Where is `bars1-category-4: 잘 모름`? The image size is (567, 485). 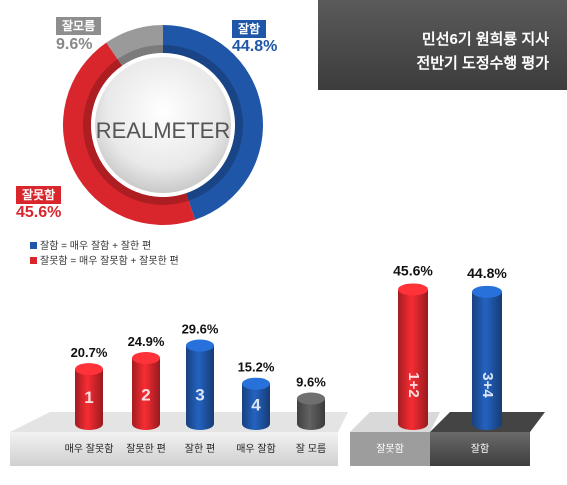 bars1-category-4: 잘 모름 is located at coordinates (311, 449).